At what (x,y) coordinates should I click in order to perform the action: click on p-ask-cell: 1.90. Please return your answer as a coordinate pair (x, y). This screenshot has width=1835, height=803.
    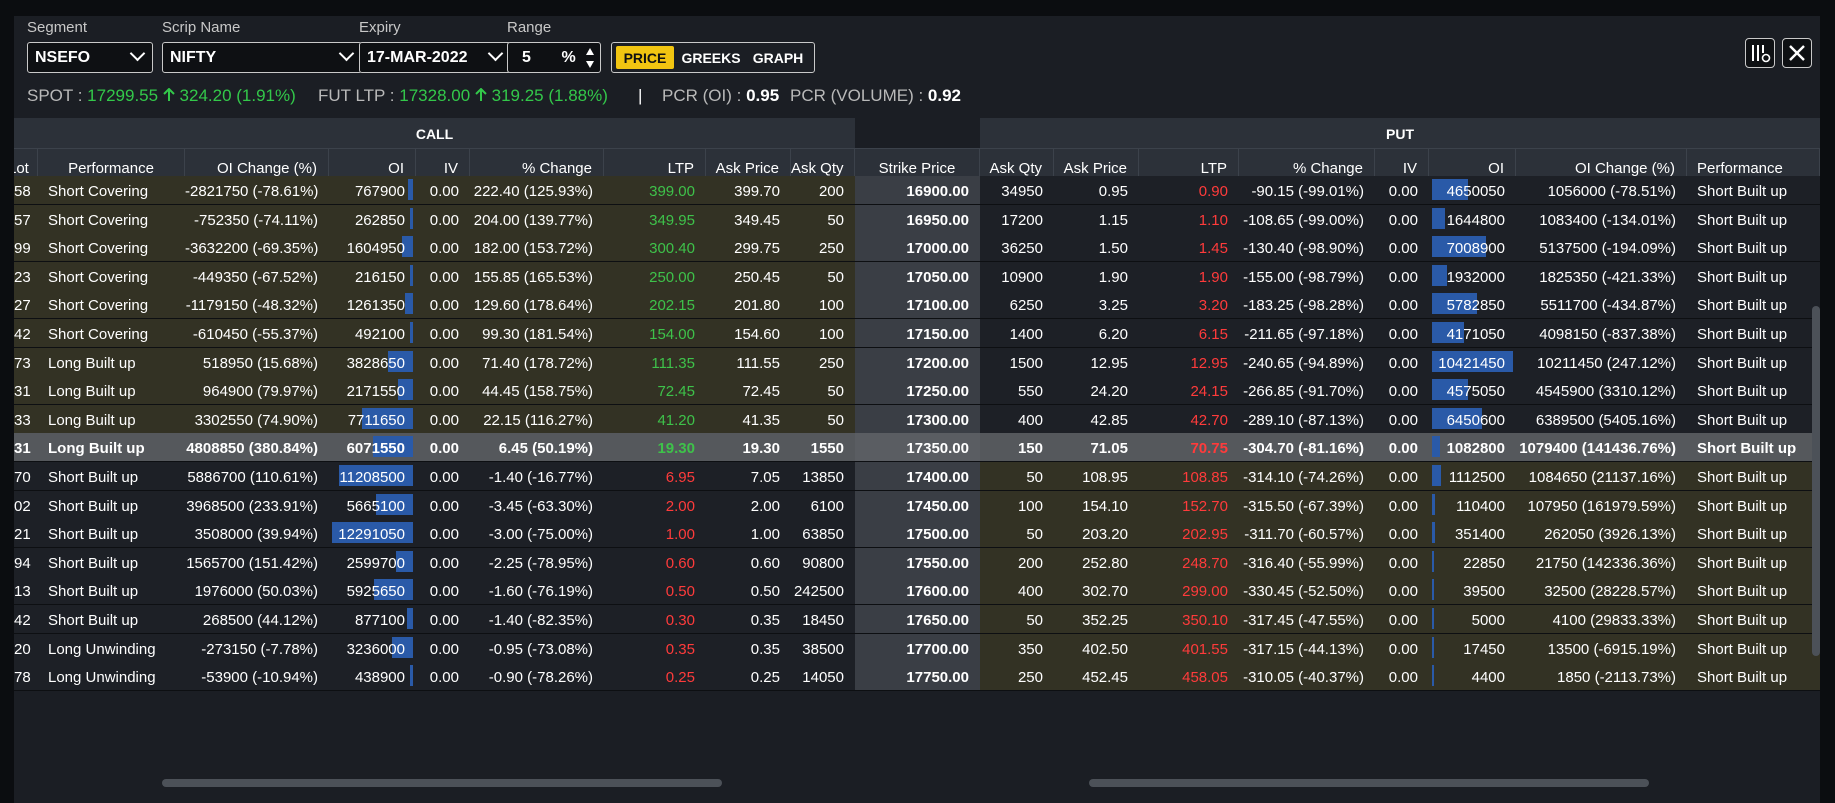
    Looking at the image, I should click on (1096, 276).